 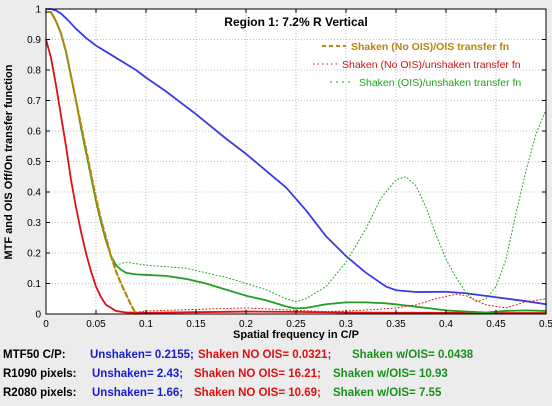 What do you see at coordinates (40, 393) in the screenshot?
I see `summary-label: R2080 pixels:` at bounding box center [40, 393].